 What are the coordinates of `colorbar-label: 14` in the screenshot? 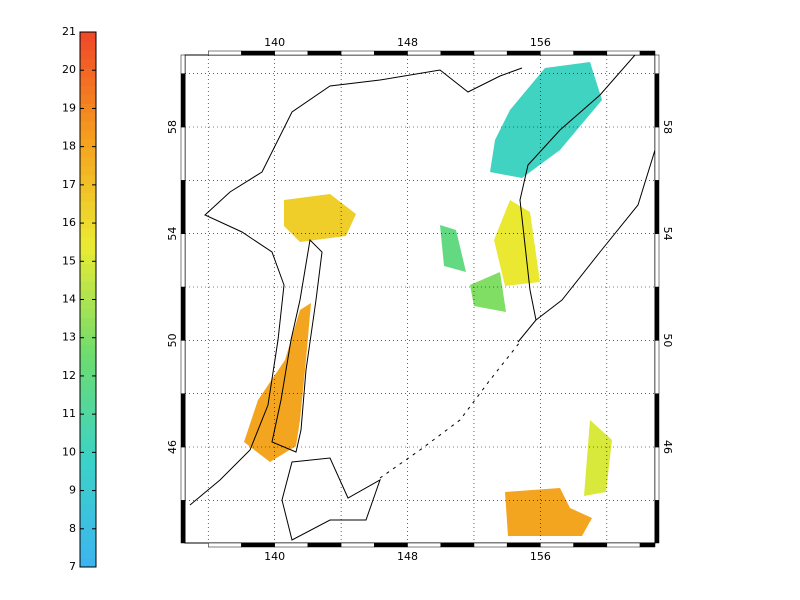 It's located at (69, 299).